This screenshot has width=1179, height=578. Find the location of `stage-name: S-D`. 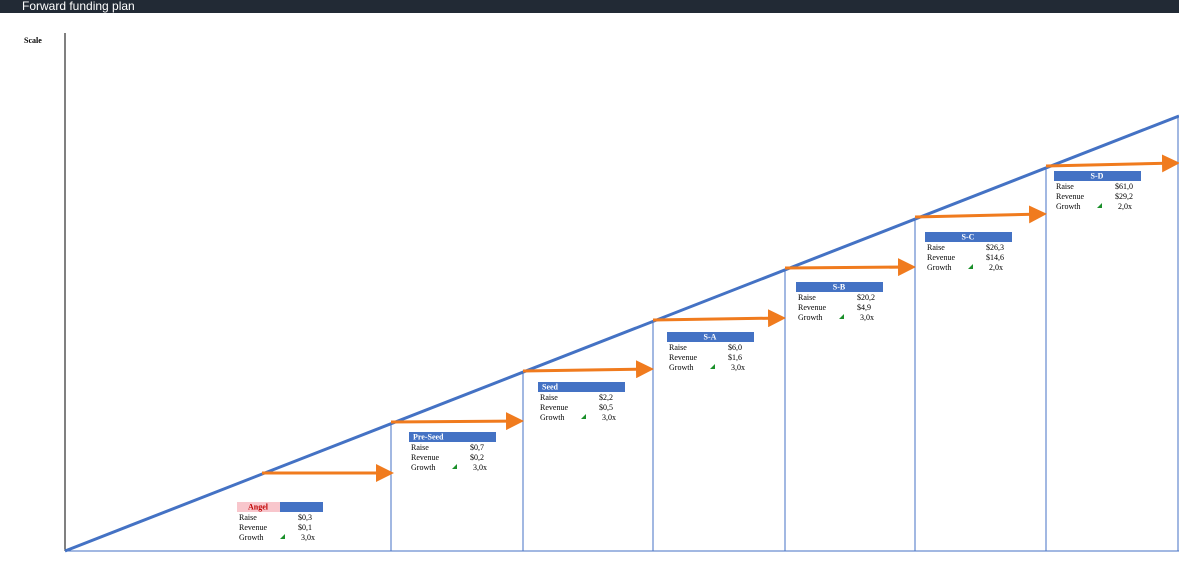

stage-name: S-D is located at coordinates (1097, 175).